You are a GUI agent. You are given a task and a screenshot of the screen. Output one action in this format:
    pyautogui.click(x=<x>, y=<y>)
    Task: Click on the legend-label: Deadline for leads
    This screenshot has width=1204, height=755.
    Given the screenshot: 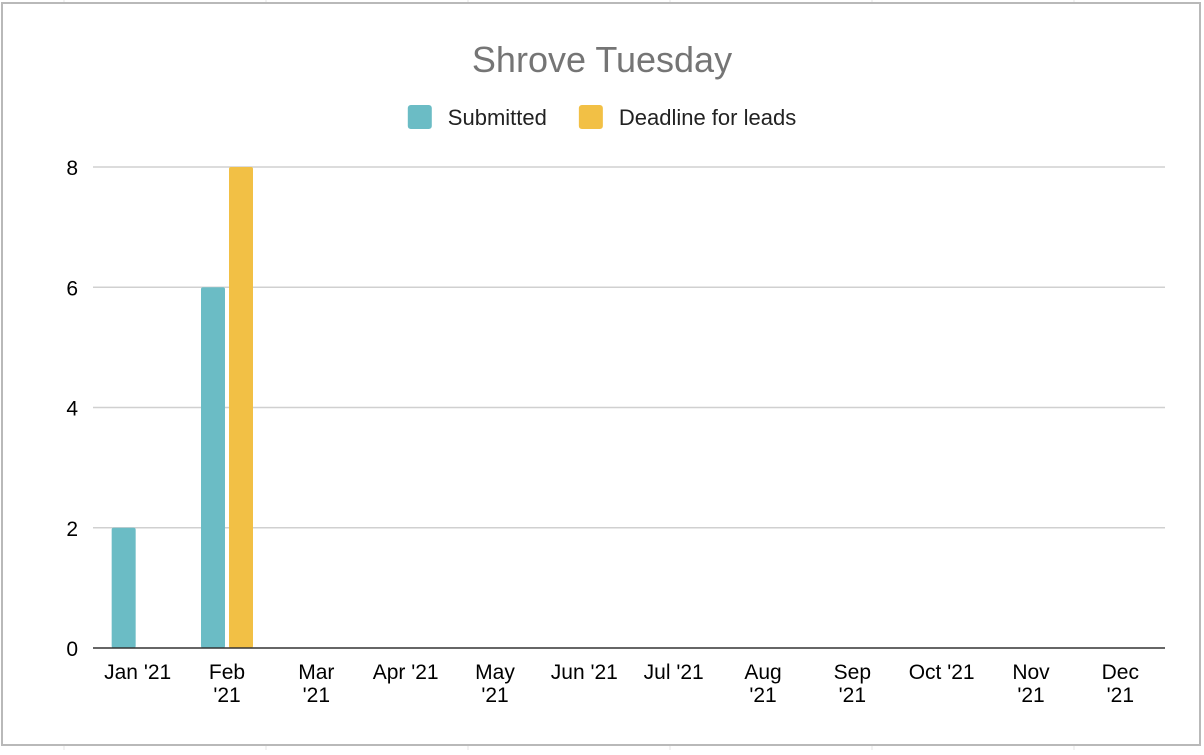 What is the action you would take?
    pyautogui.click(x=707, y=117)
    